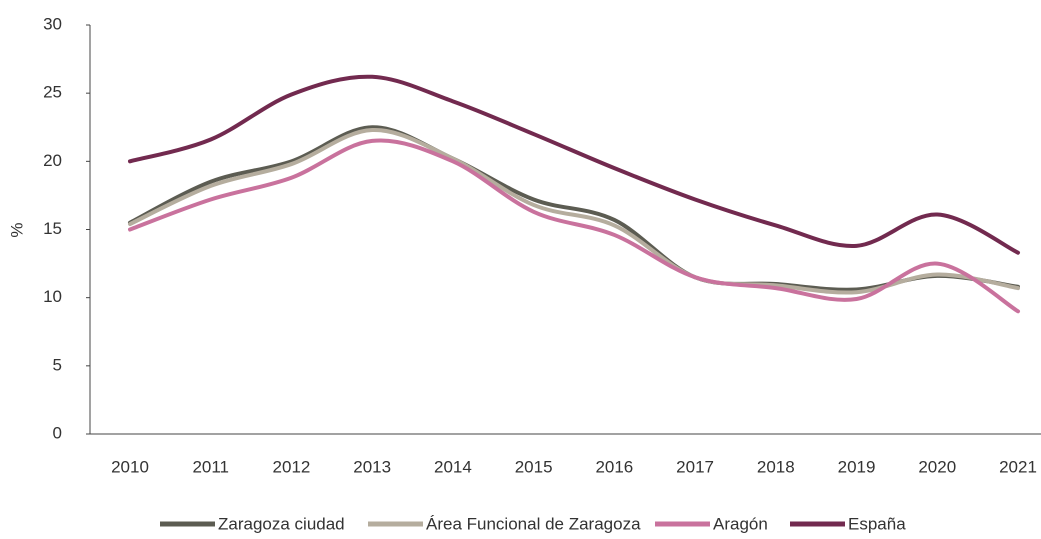 The width and height of the screenshot is (1041, 539). I want to click on y-tick-label: 15, so click(52, 228).